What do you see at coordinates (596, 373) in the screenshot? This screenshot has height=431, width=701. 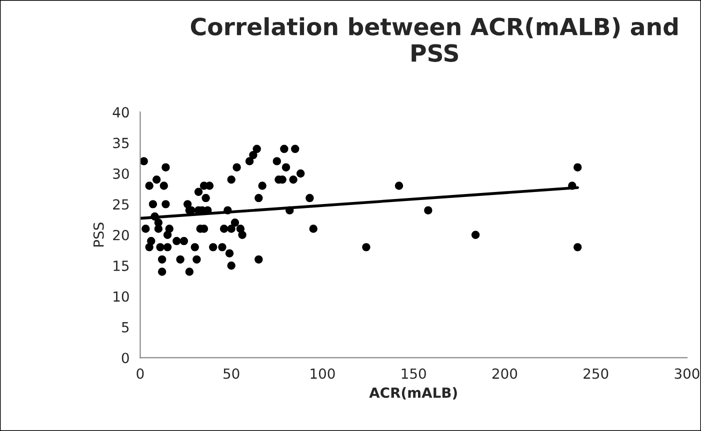 I see `x-tick-label: 250` at bounding box center [596, 373].